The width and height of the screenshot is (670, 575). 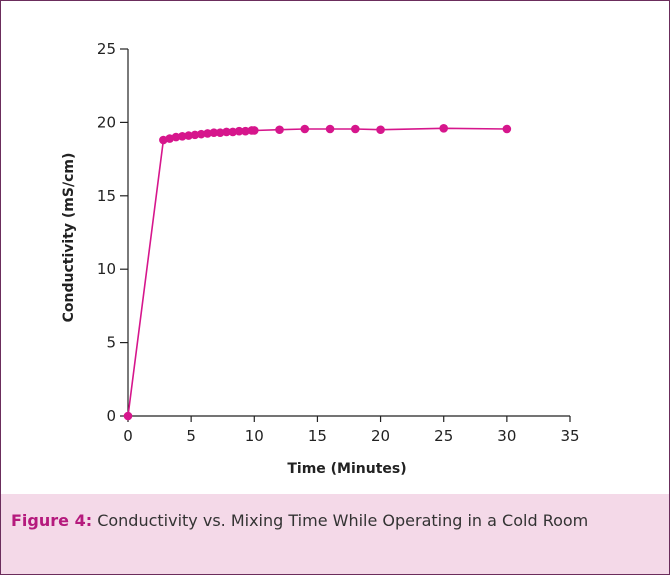 I want to click on y-tick-label: 0, so click(x=111, y=416).